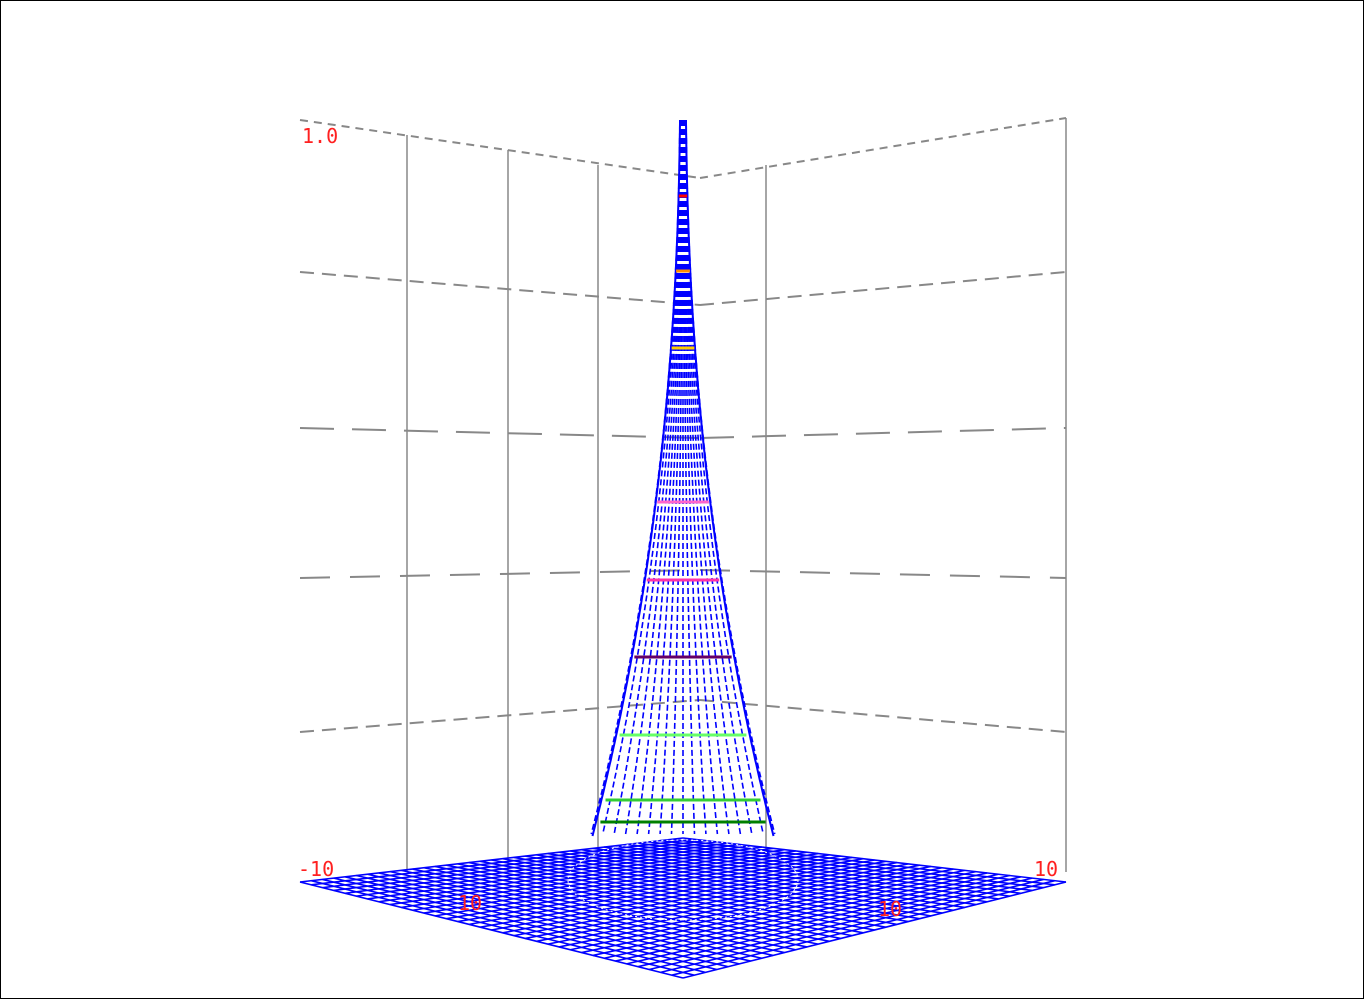  I want to click on contour-lines, so click(683, 509).